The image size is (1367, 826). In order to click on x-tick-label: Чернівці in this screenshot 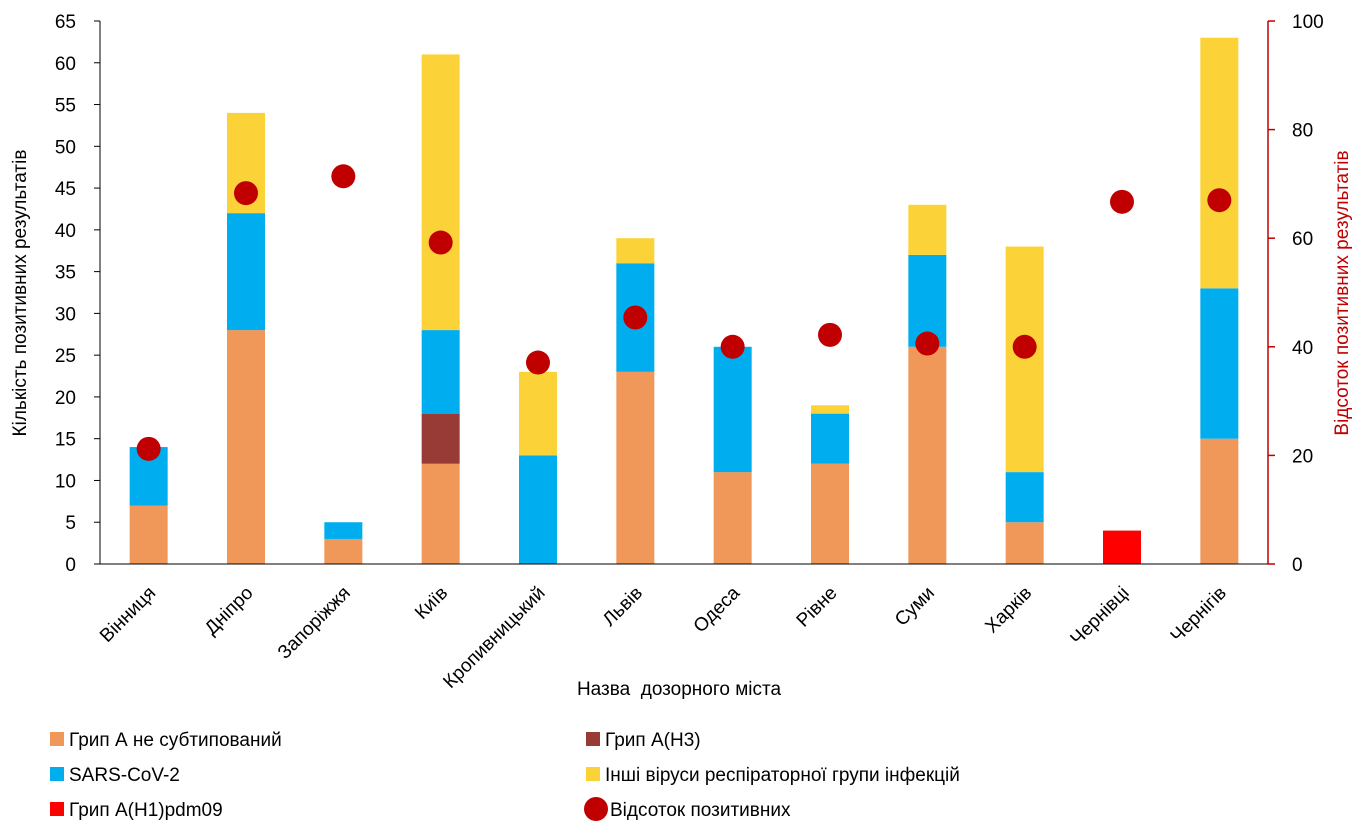, I will do `click(1100, 616)`.